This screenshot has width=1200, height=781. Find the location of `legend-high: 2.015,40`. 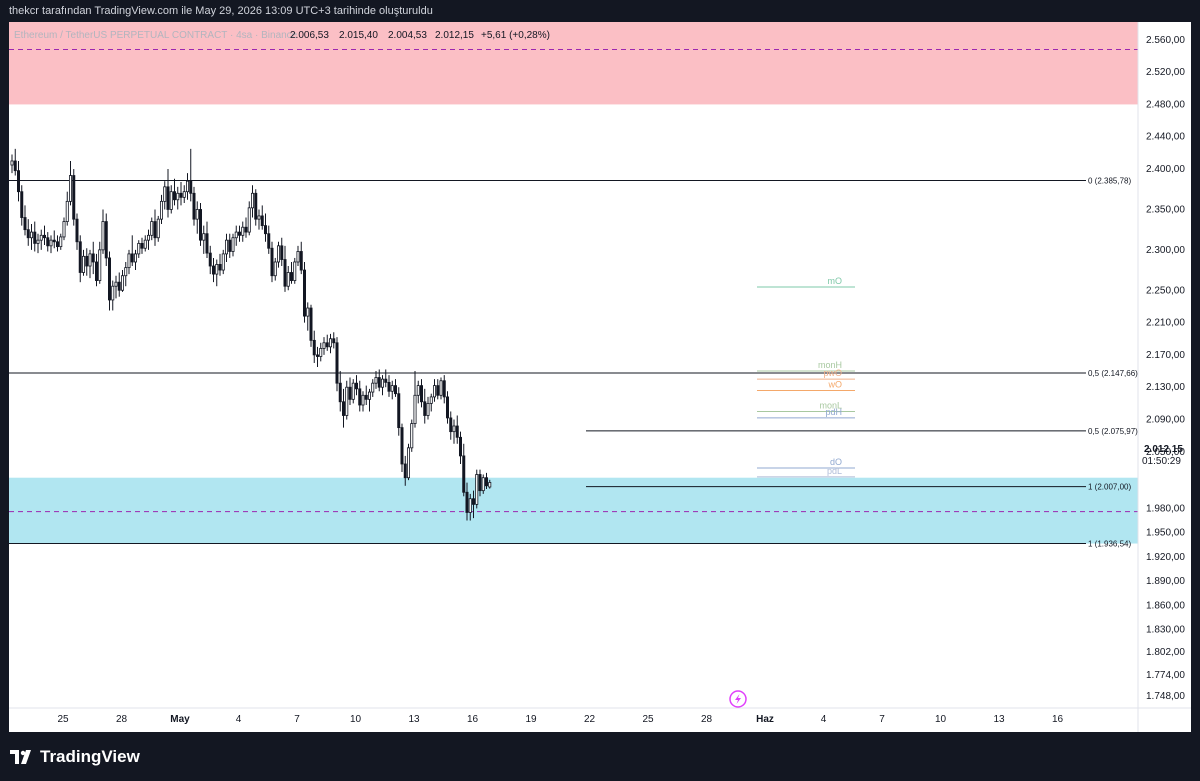

legend-high: 2.015,40 is located at coordinates (358, 35).